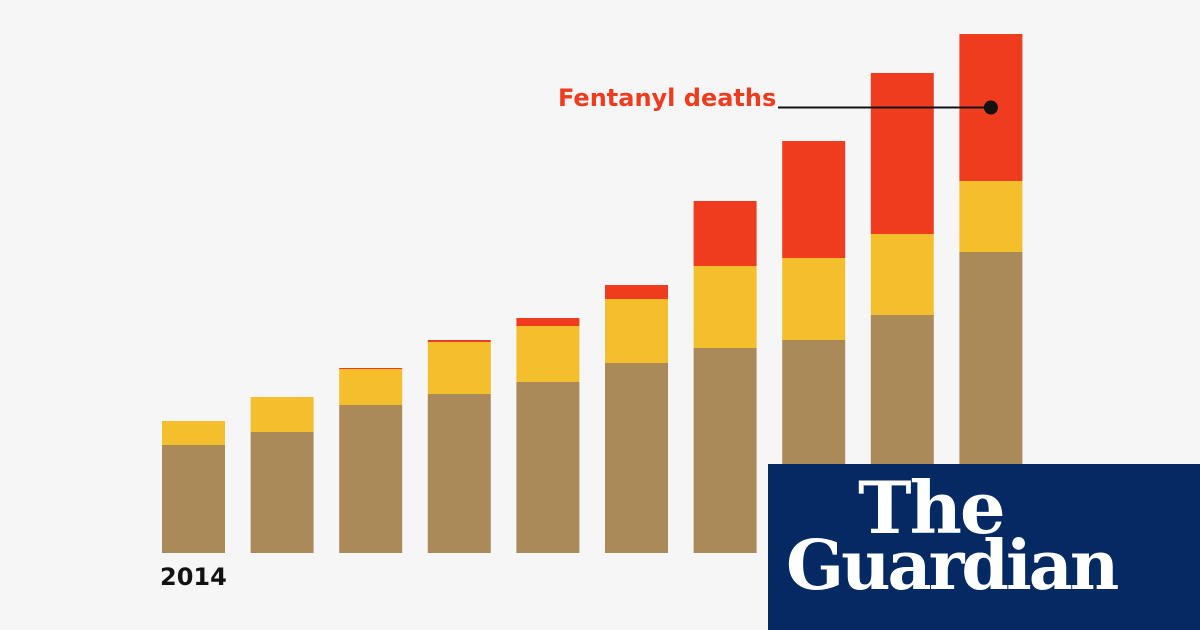 This screenshot has height=630, width=1200. I want to click on logo-line-guardian: Guardian, so click(952, 566).